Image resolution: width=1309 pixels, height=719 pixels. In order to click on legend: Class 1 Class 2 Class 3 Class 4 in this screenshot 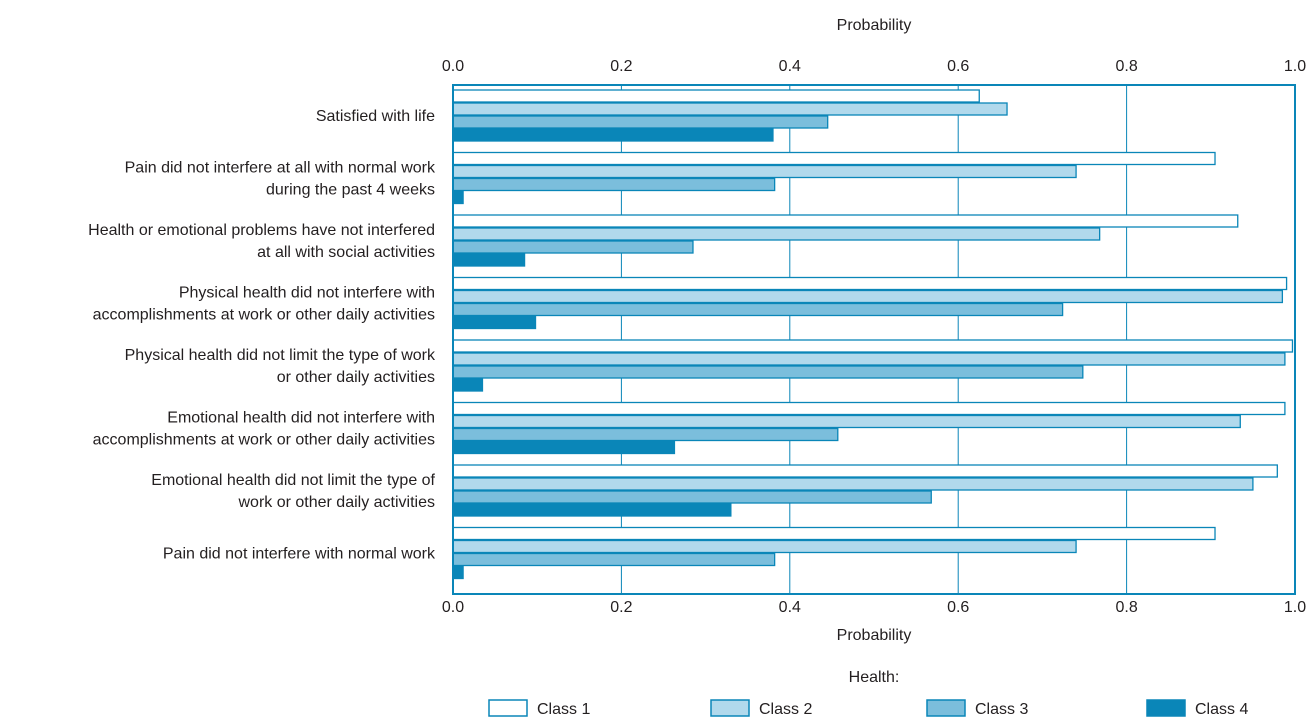, I will do `click(868, 708)`.